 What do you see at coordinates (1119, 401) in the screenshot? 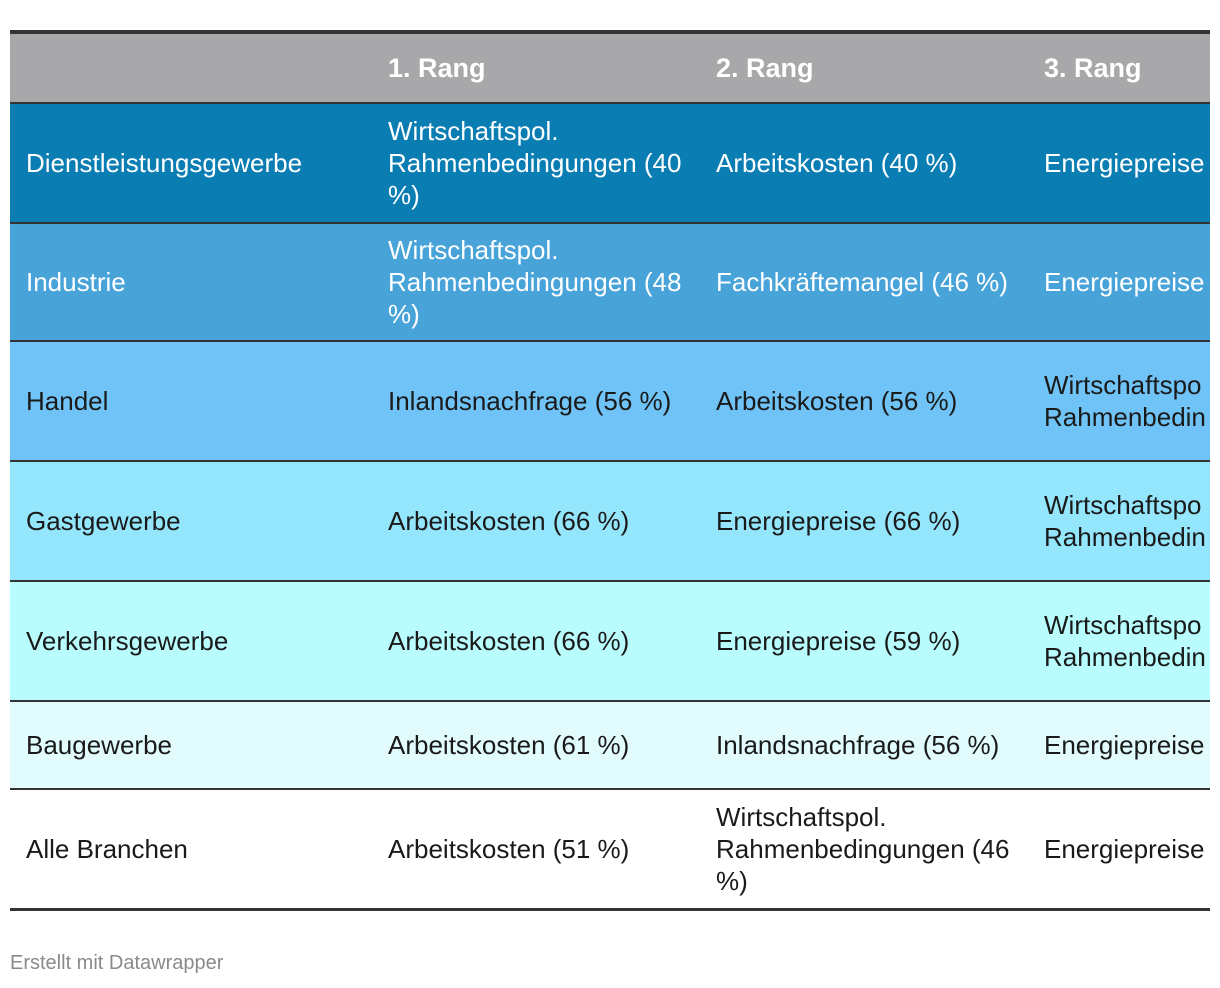
I see `rank-3-cell: Wirtschaftspo Rahmenbedin (49 %)` at bounding box center [1119, 401].